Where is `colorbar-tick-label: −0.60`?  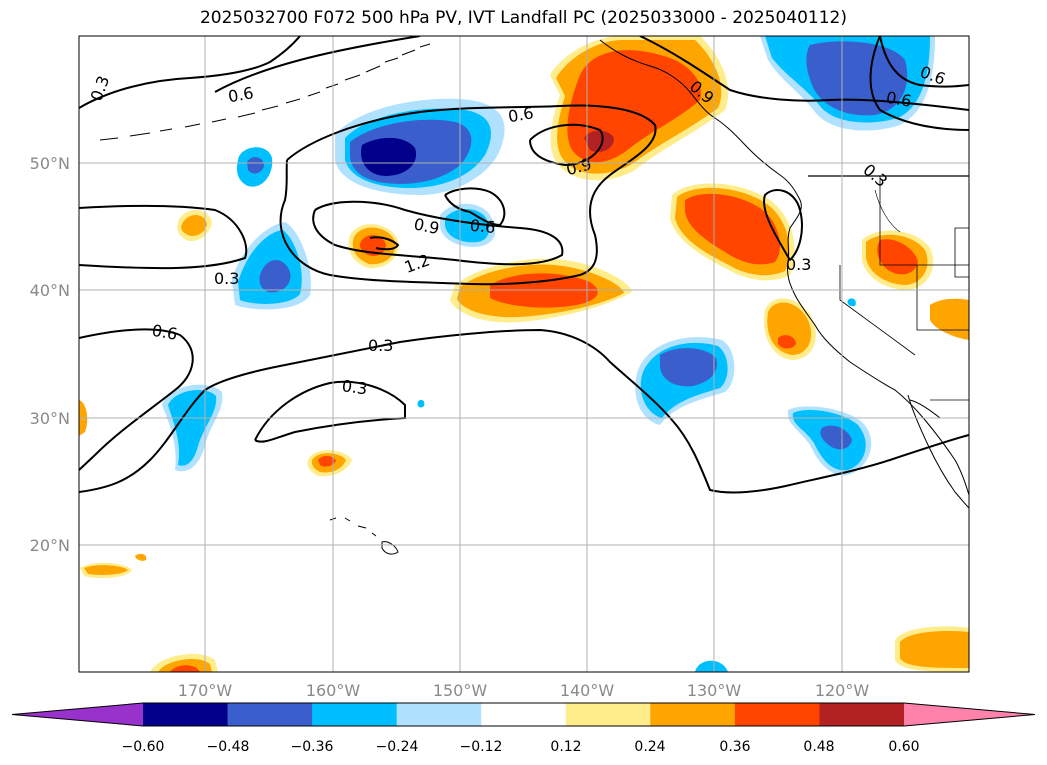 colorbar-tick-label: −0.60 is located at coordinates (143, 747).